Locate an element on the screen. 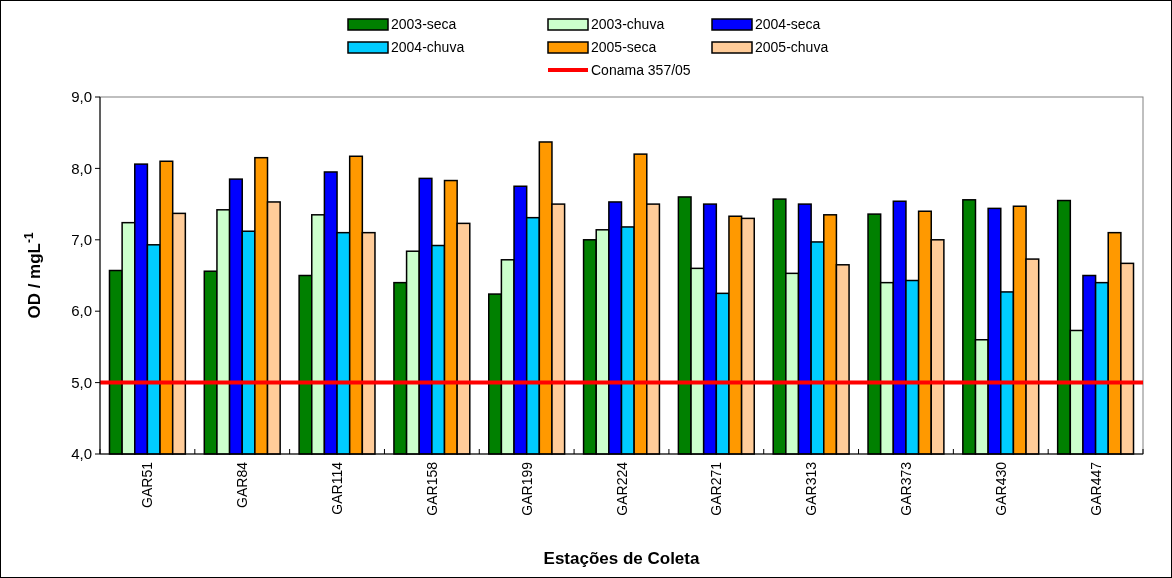 The width and height of the screenshot is (1172, 578). y-tick-label: 4,0 is located at coordinates (81, 454).